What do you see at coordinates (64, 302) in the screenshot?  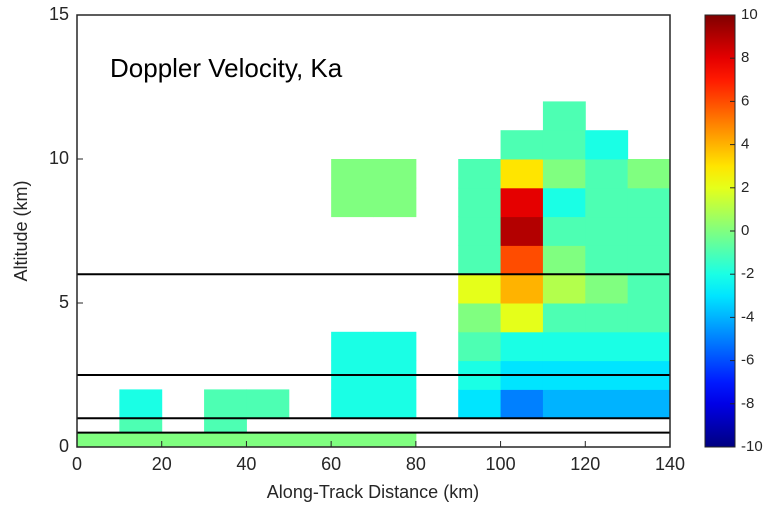 I see `y-tick-label: 5` at bounding box center [64, 302].